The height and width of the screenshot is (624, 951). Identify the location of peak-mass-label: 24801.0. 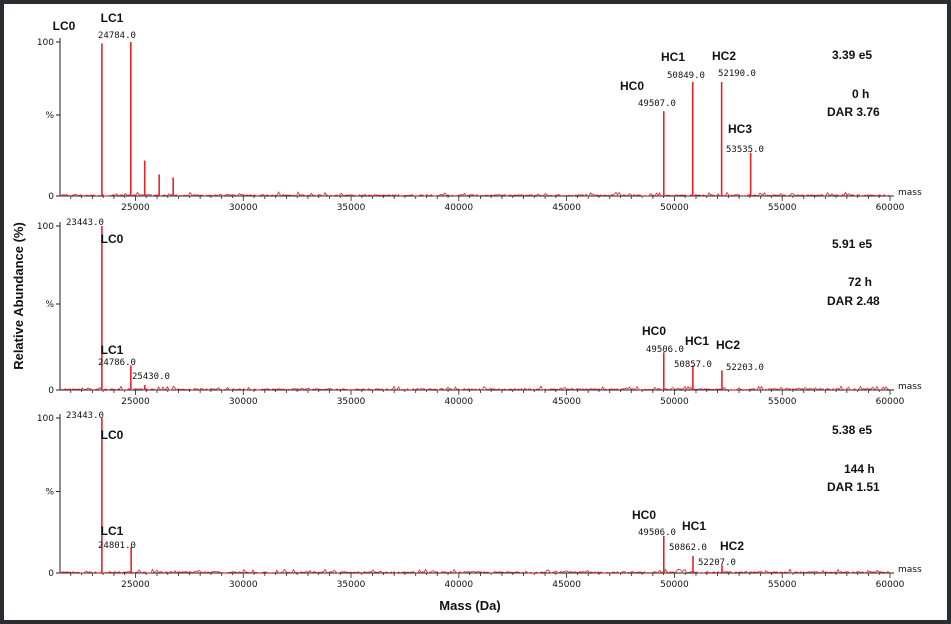
(117, 546).